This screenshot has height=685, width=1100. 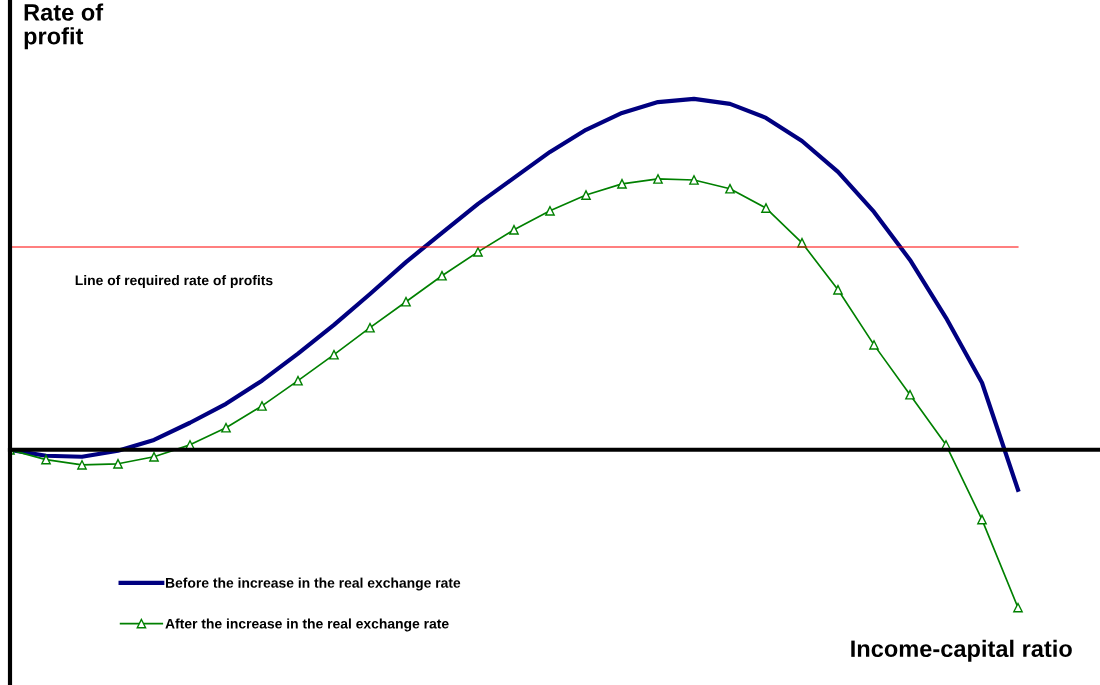 What do you see at coordinates (64, 26) in the screenshot?
I see `y-axis-title: Rate of profit` at bounding box center [64, 26].